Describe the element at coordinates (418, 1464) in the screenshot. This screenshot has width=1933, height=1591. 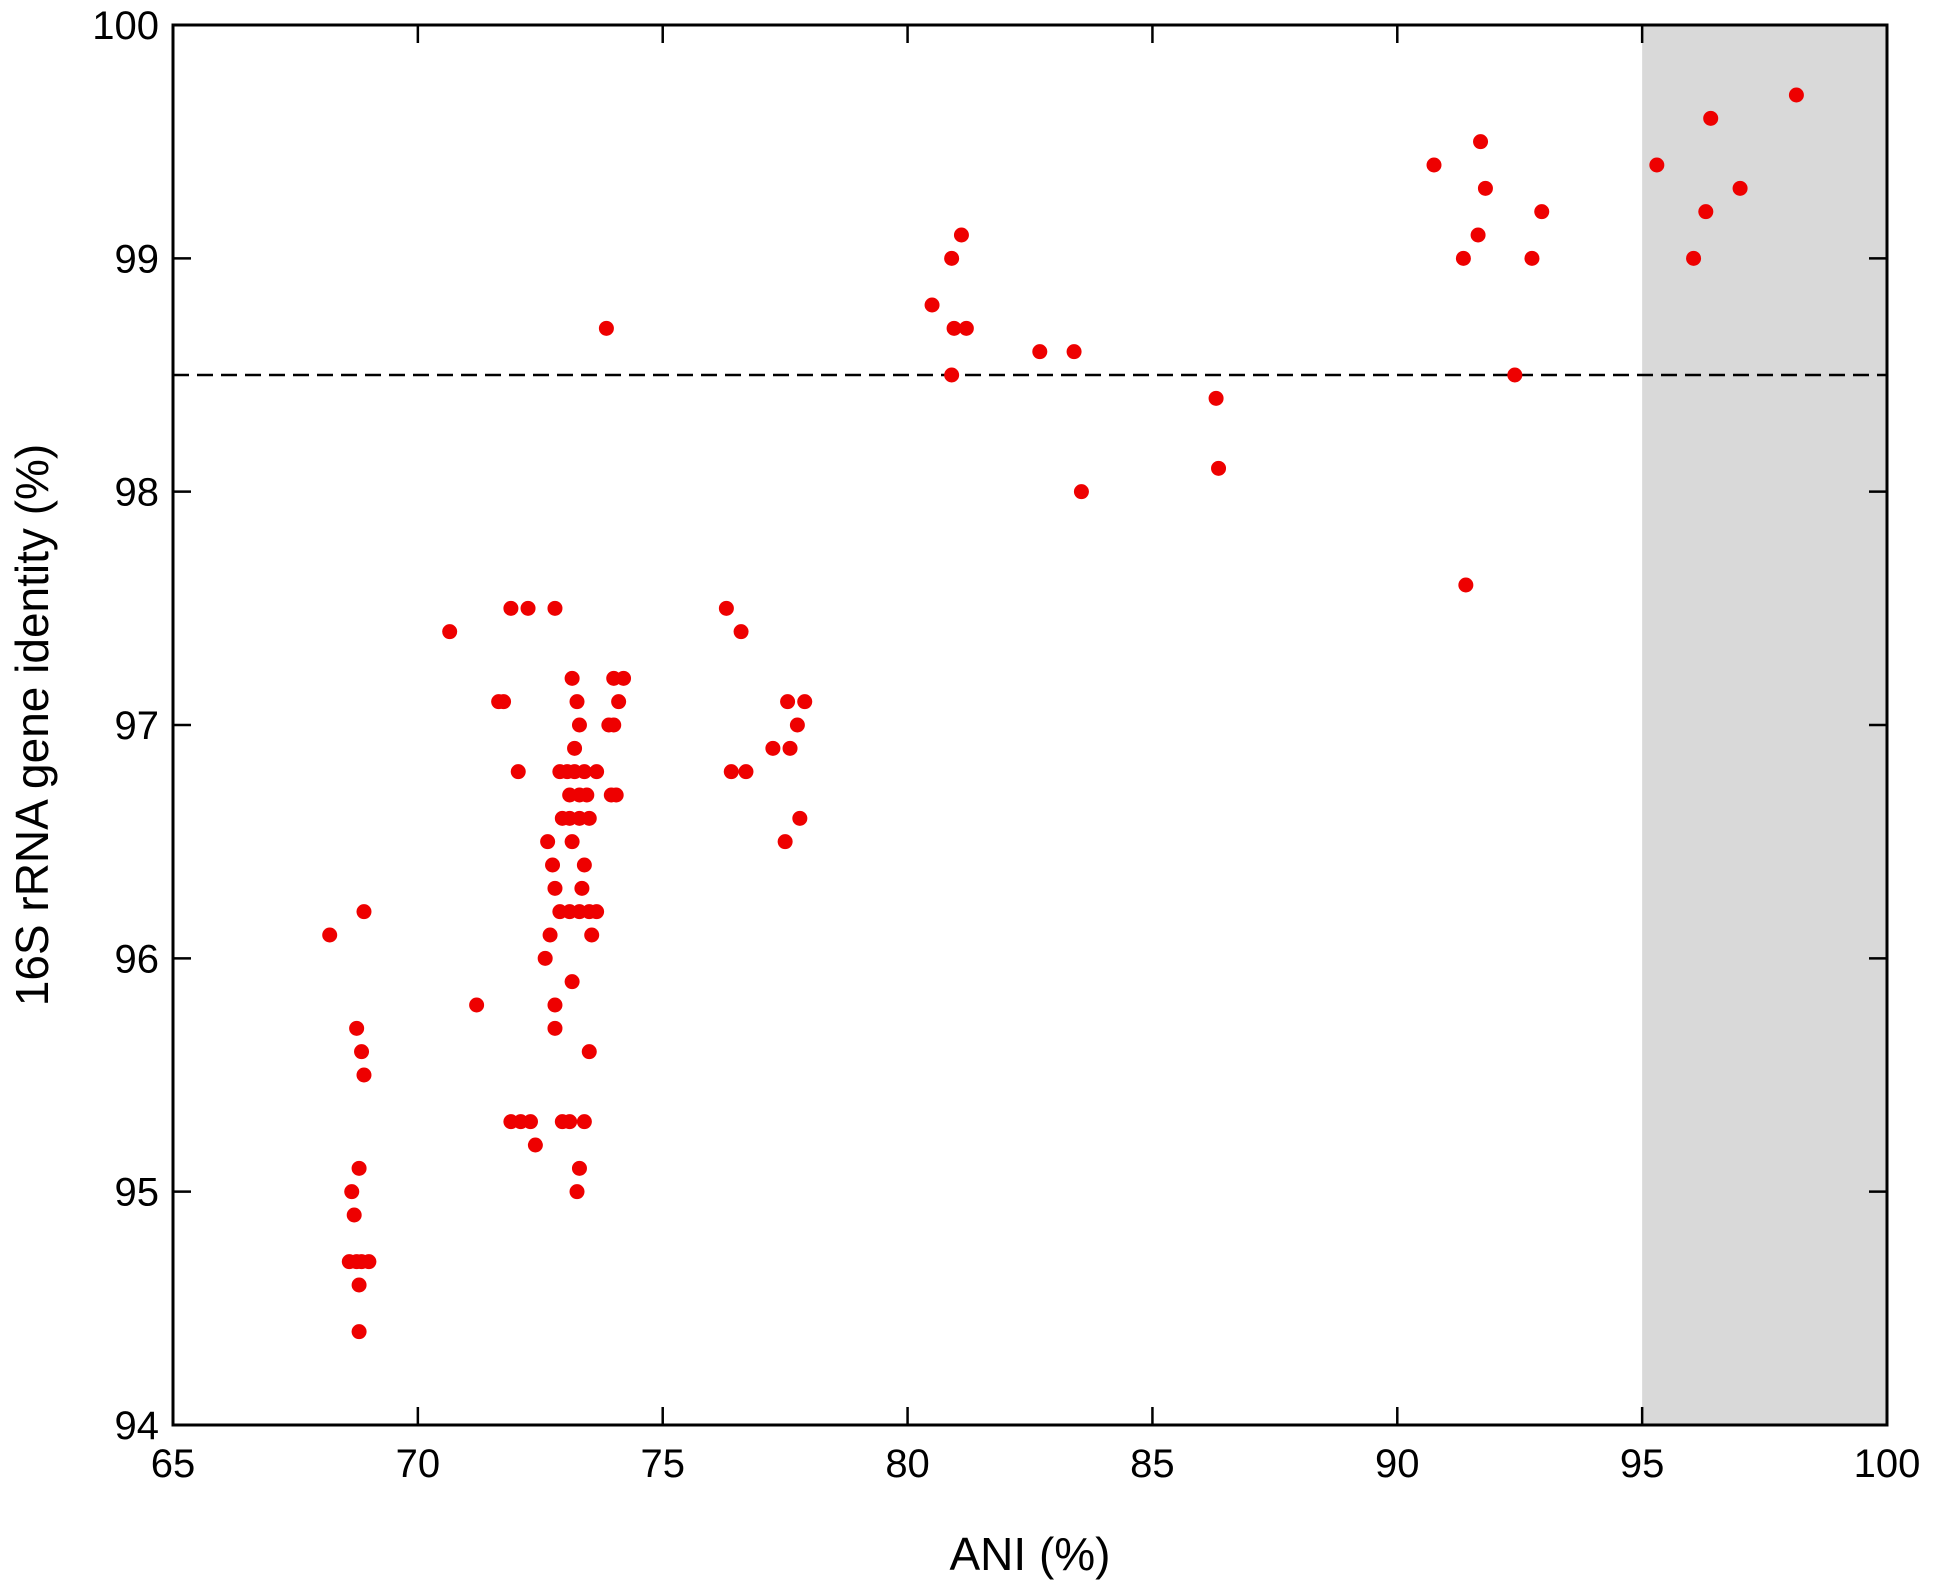
I see `x-tick-label: 70` at that location.